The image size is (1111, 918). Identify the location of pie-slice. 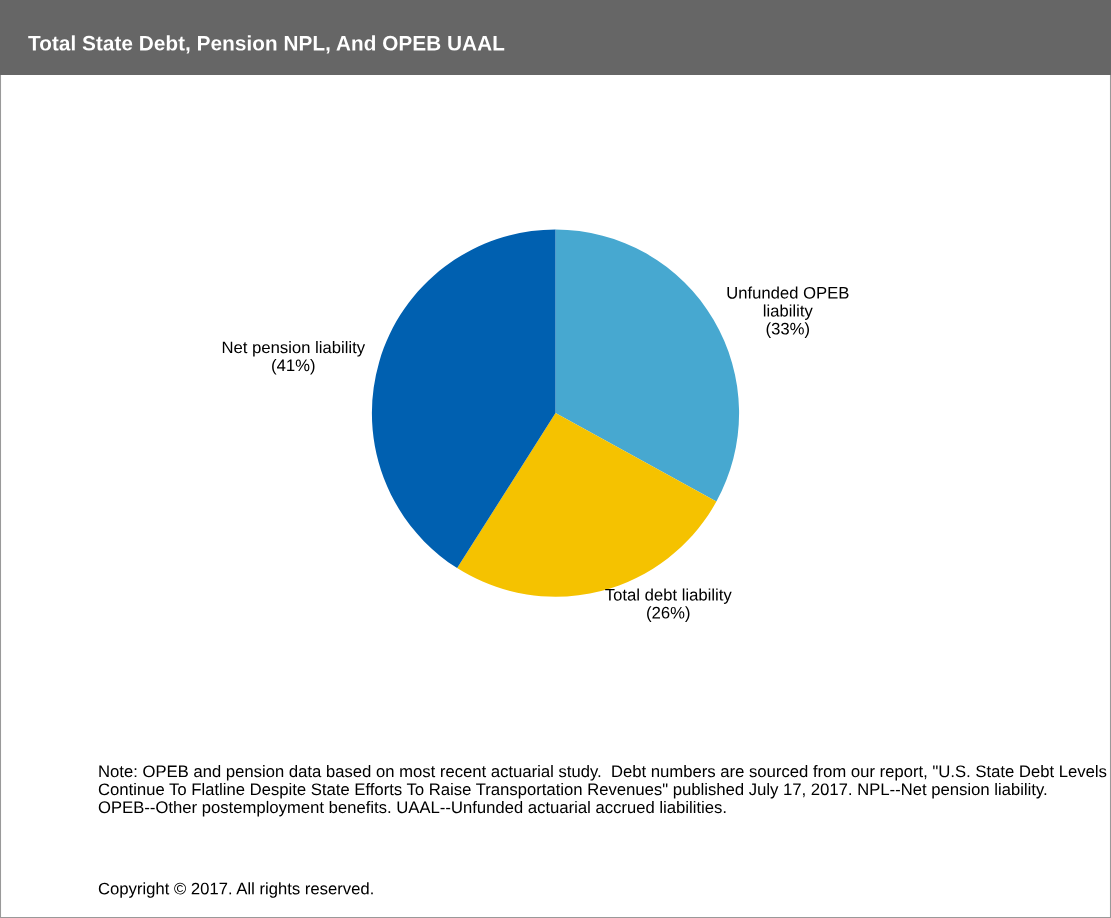
(463, 399).